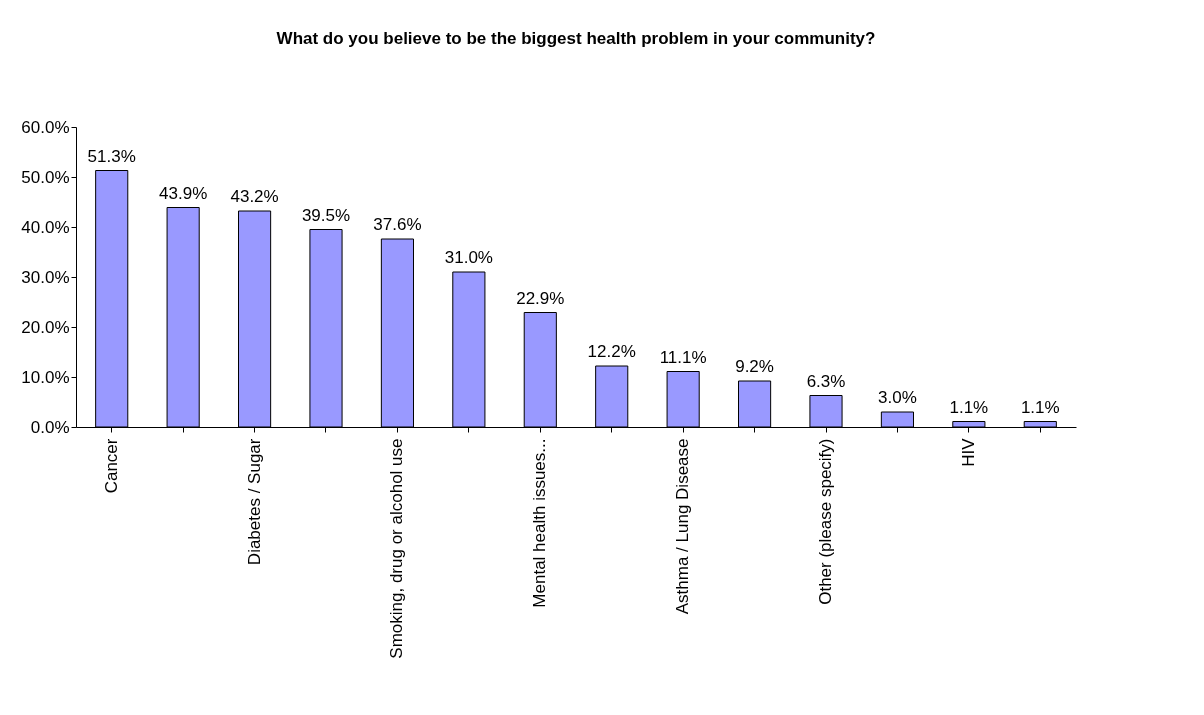  What do you see at coordinates (254, 196) in the screenshot?
I see `data-label: 43.2%` at bounding box center [254, 196].